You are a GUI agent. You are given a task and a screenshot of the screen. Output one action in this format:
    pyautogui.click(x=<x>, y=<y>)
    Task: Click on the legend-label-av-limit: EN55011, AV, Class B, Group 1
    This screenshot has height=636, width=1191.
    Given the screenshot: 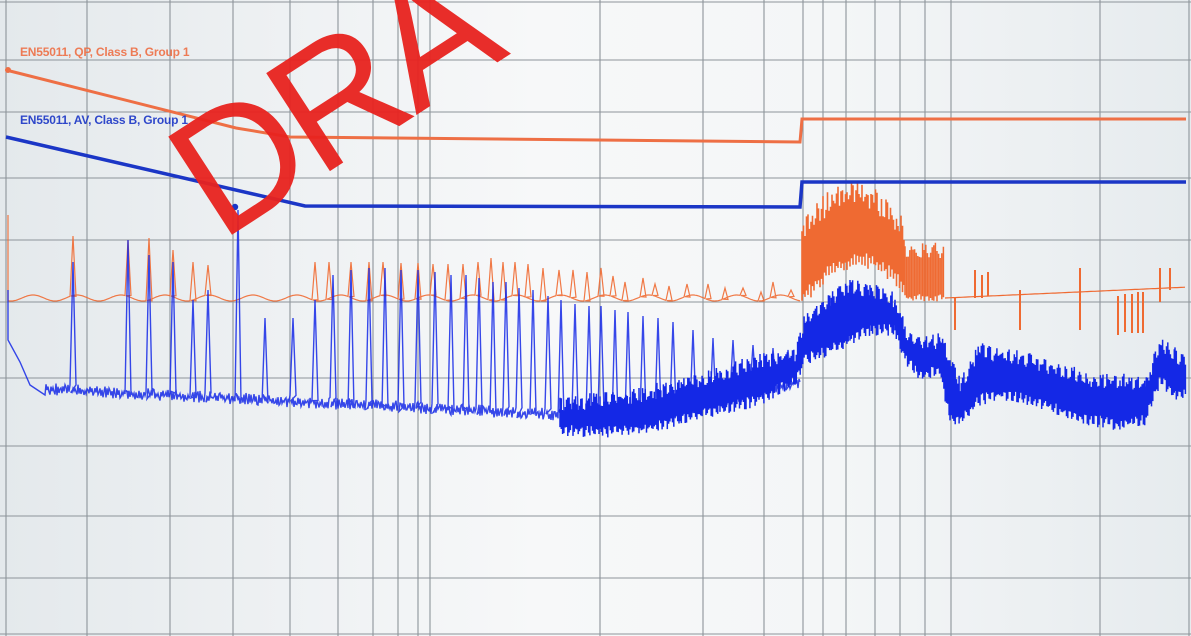 What is the action you would take?
    pyautogui.click(x=104, y=120)
    